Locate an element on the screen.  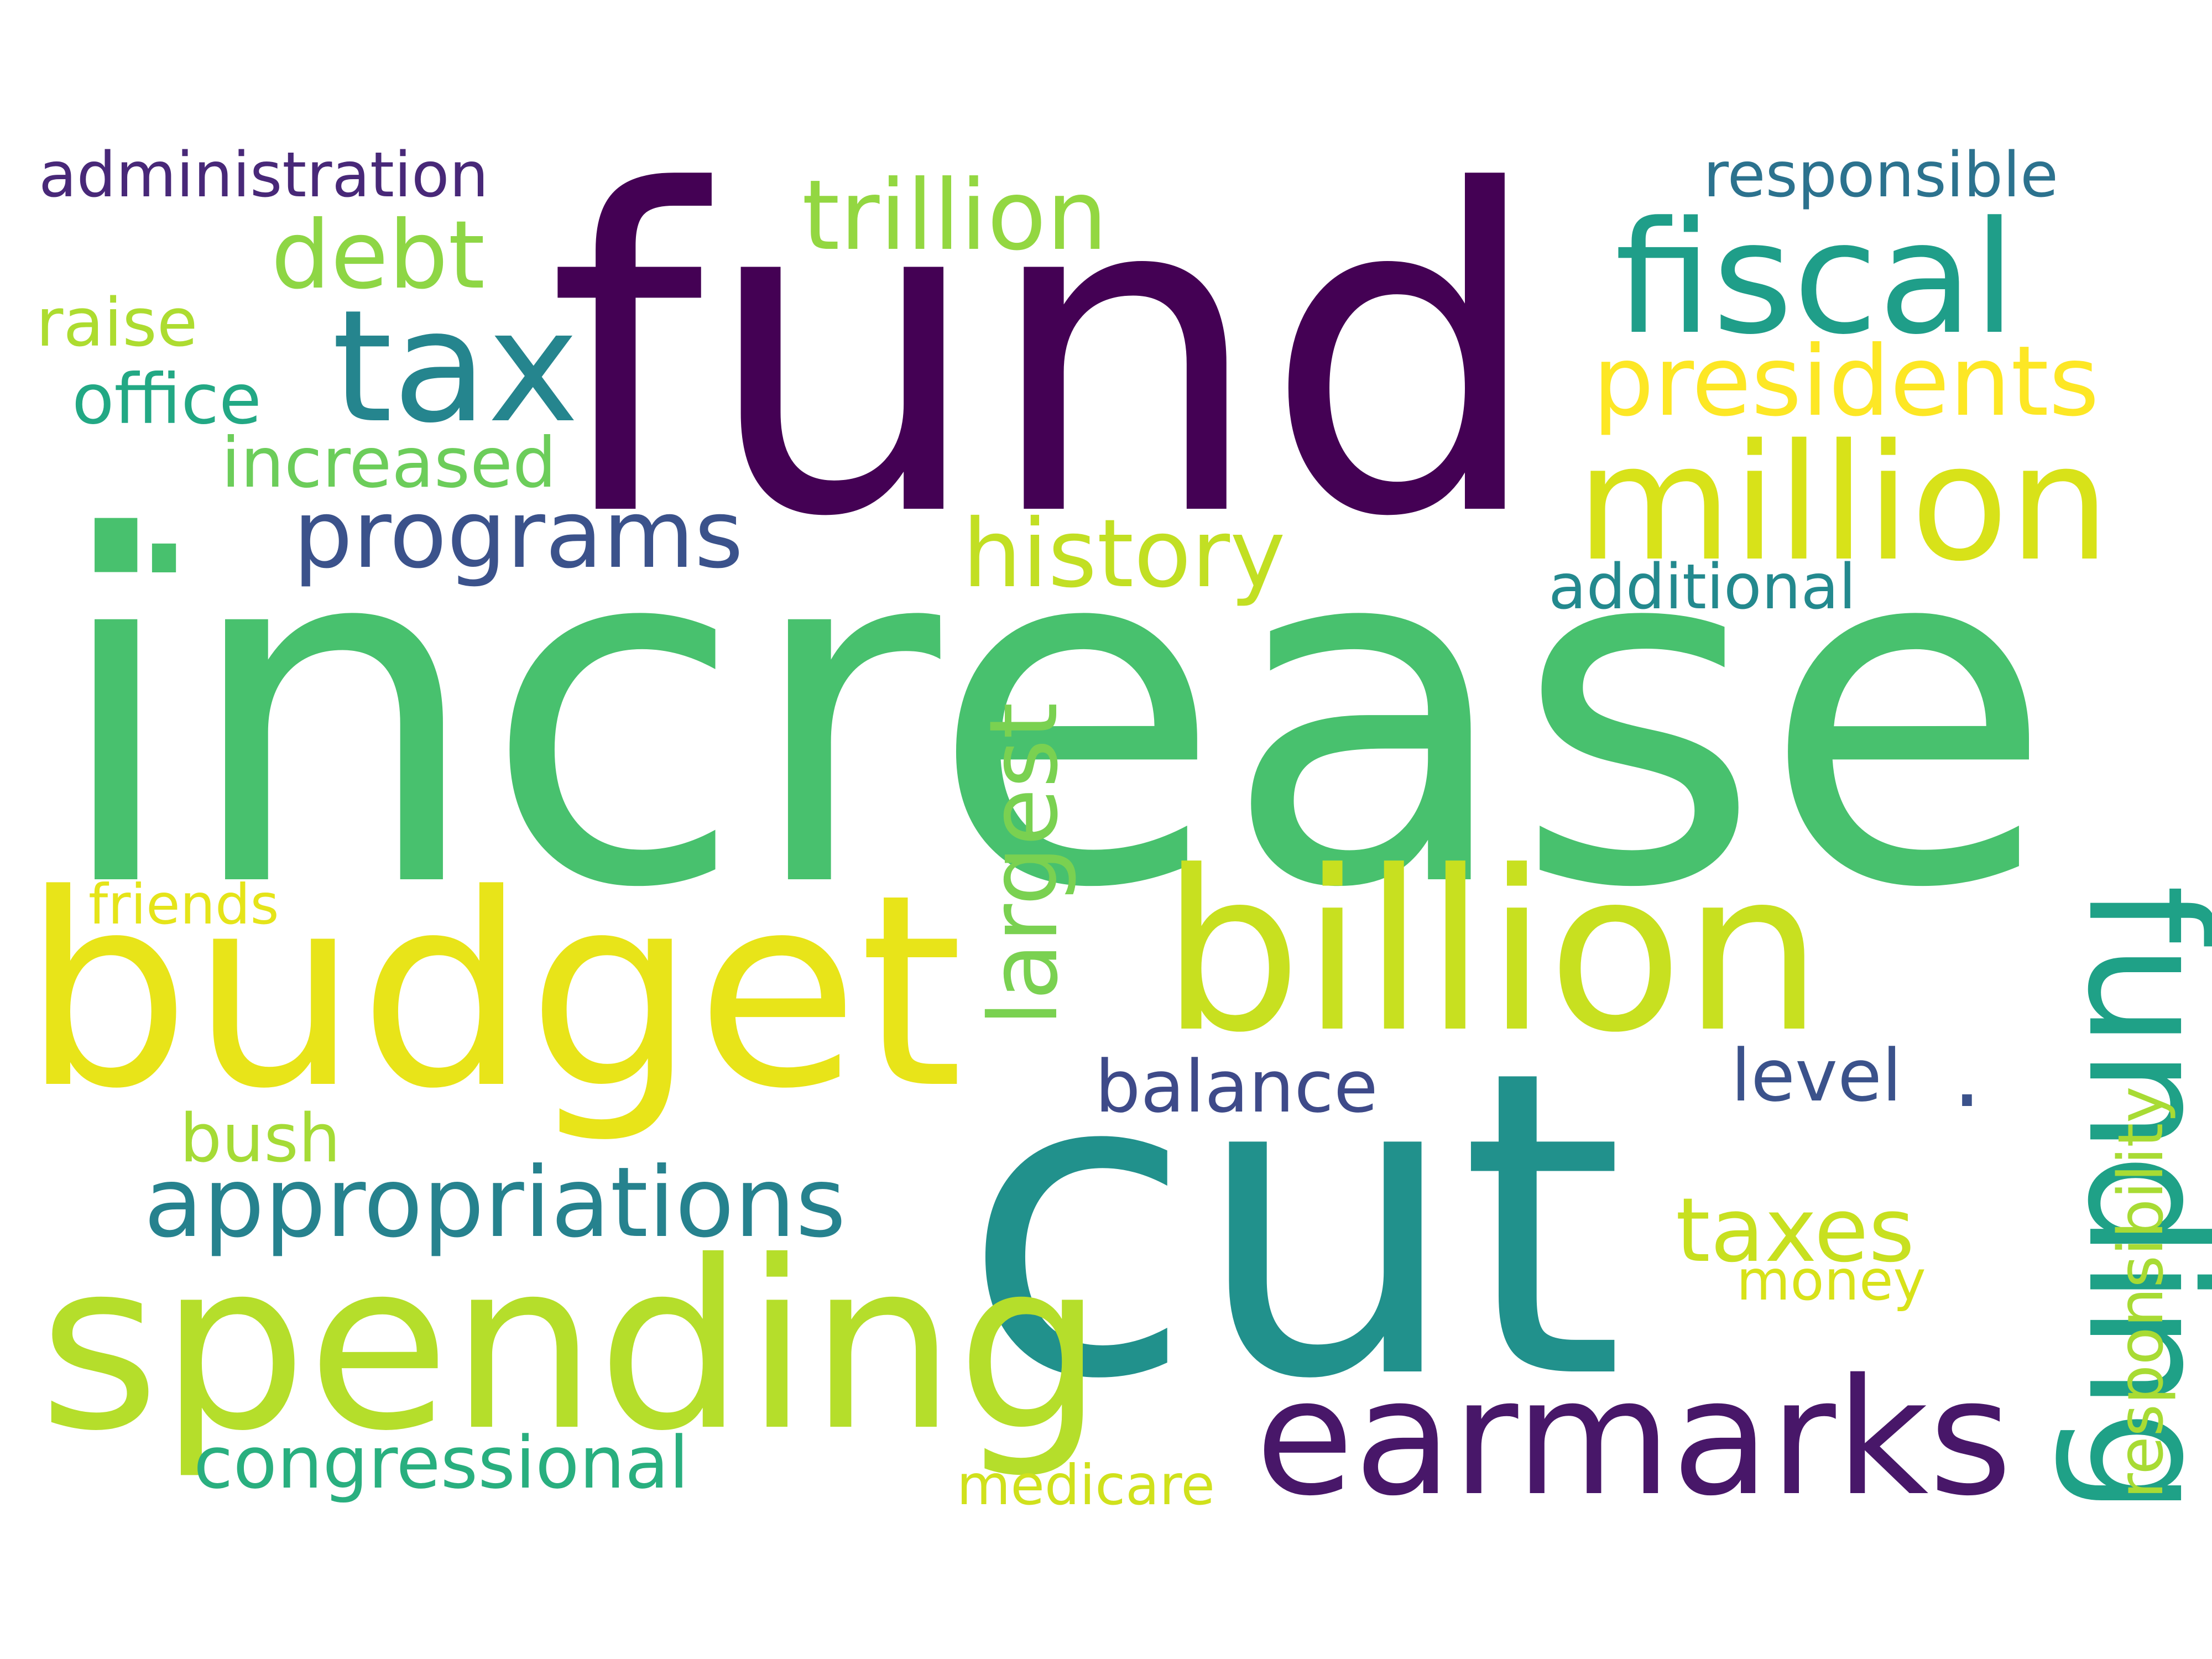
word-fiscal: fiscal is located at coordinates (1816, 279).